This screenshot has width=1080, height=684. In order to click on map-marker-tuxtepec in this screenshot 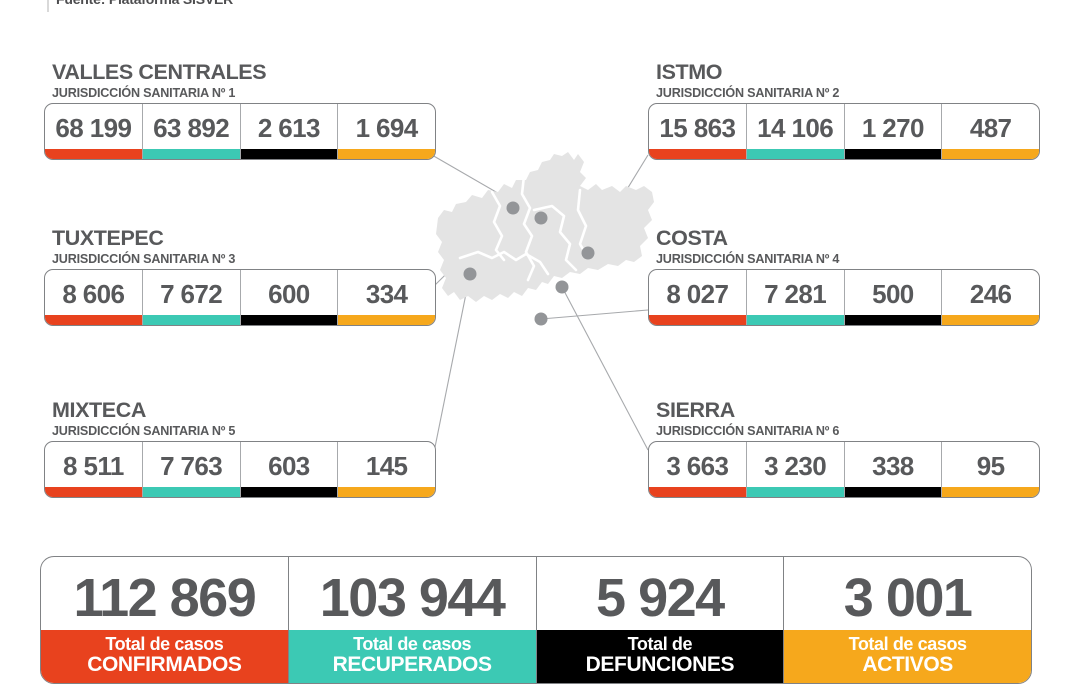, I will do `click(513, 208)`.